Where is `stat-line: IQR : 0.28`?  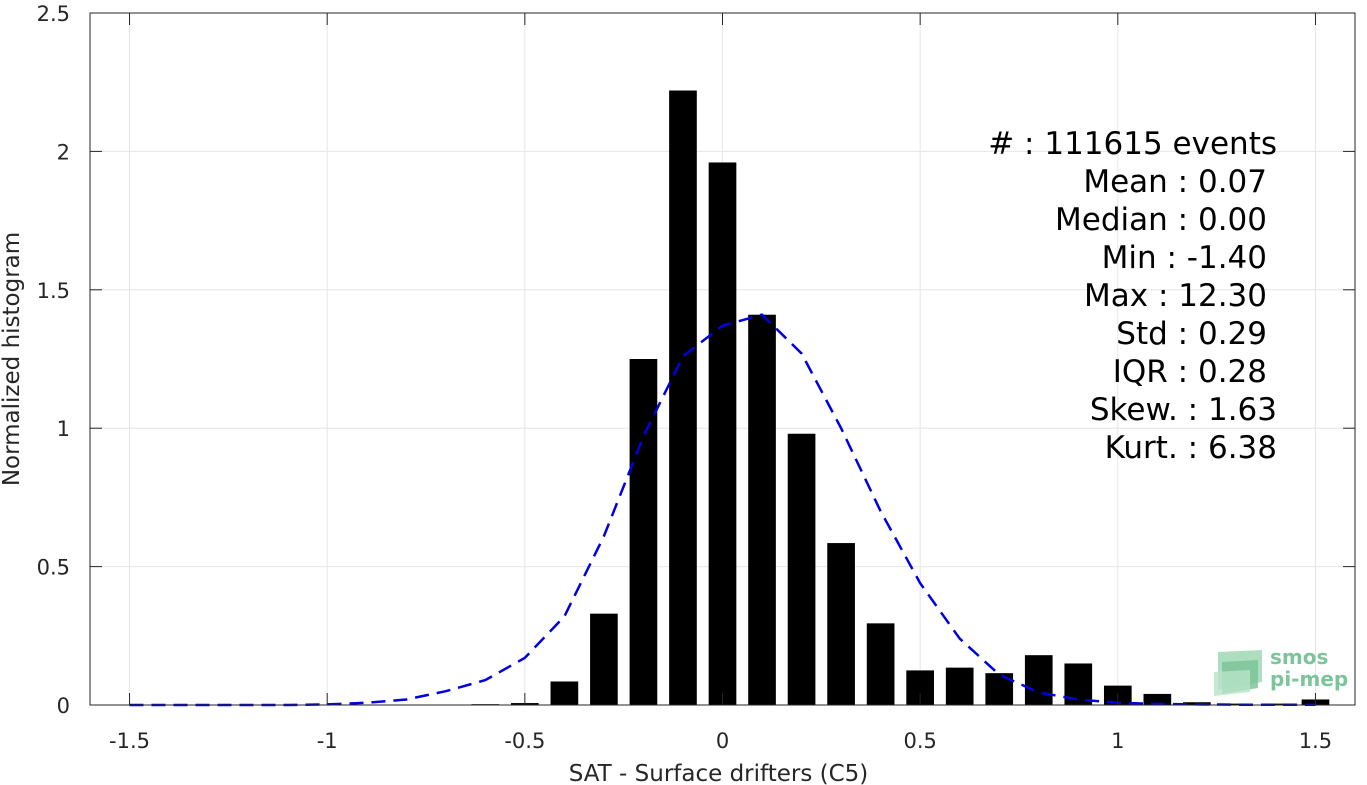
stat-line: IQR : 0.28 is located at coordinates (1190, 372).